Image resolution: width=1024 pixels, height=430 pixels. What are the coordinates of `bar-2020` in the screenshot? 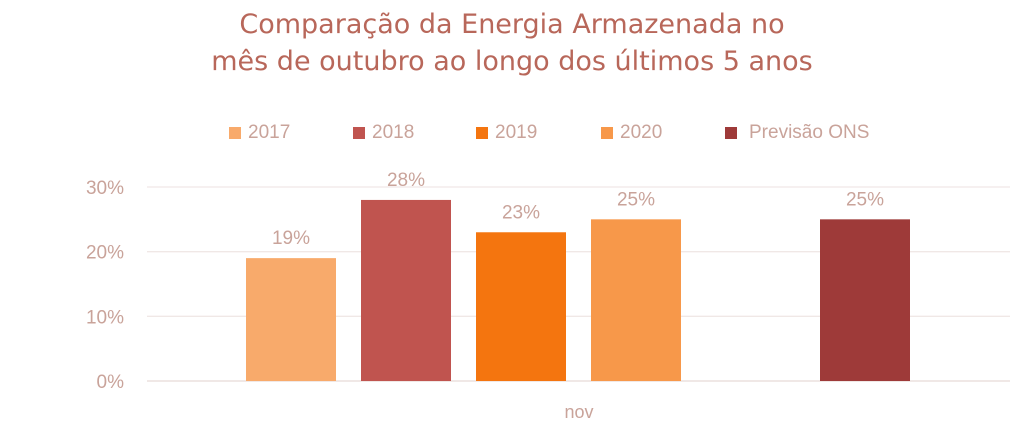 It's located at (636, 300).